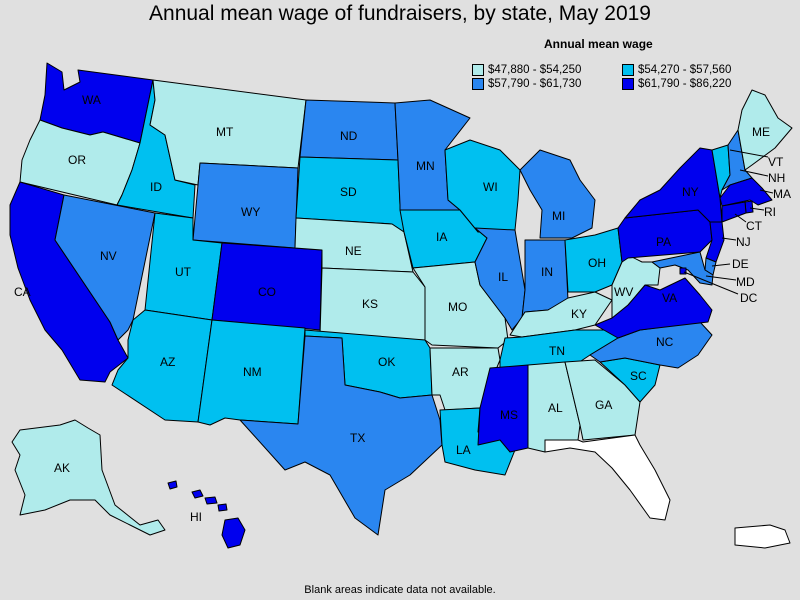 This screenshot has height=600, width=800. I want to click on legend-label-bin-2: $57,790 - $61,730, so click(535, 84).